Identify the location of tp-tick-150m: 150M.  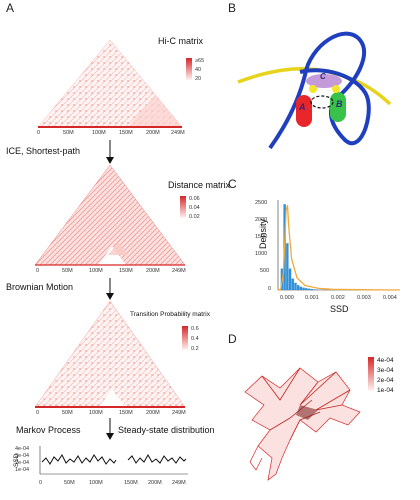
(126, 413).